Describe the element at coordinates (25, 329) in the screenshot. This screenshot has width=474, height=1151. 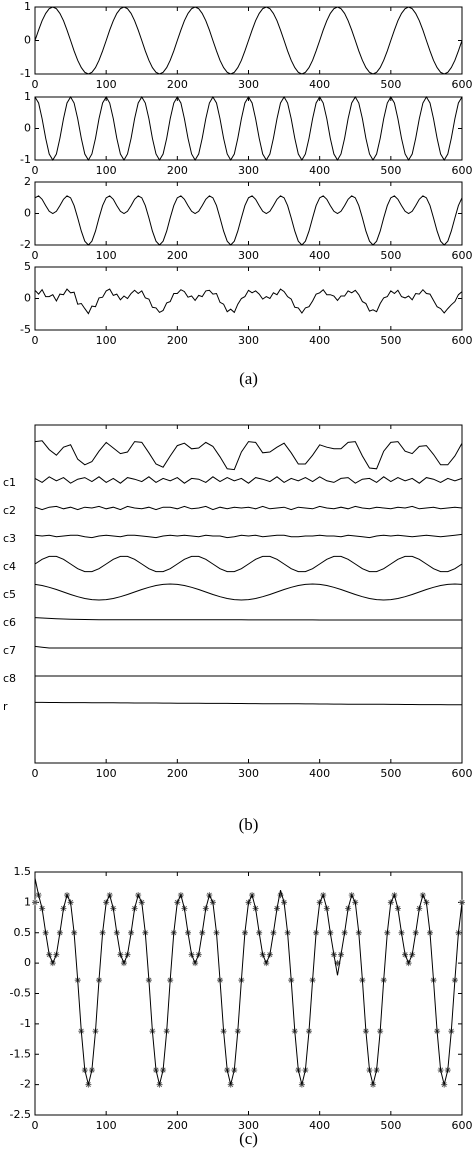
I see `y-tick-label: -5` at that location.